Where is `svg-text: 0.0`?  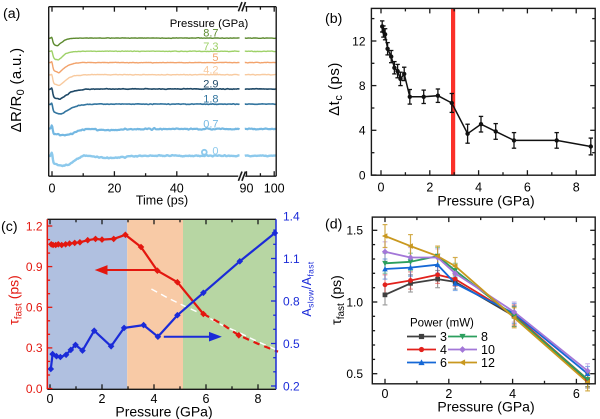 svg-text: 0.0 is located at coordinates (34, 389).